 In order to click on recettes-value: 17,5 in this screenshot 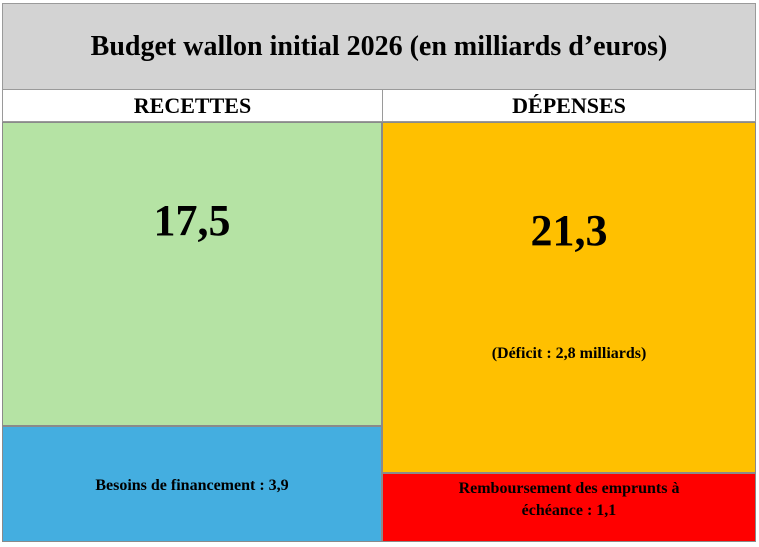, I will do `click(192, 220)`.